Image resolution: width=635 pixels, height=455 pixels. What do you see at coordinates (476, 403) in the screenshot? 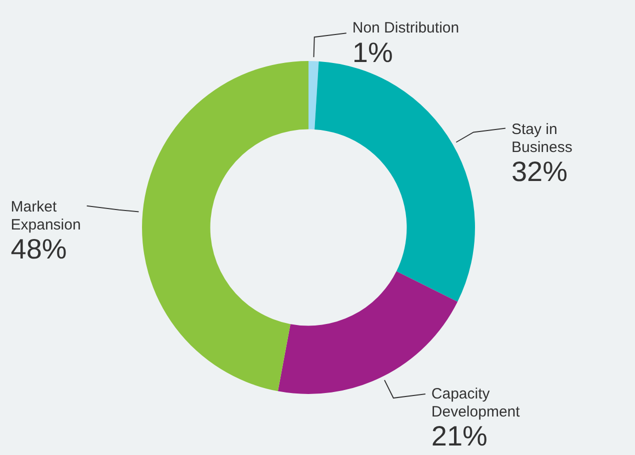
I see `slice-label: Capacity Development` at bounding box center [476, 403].